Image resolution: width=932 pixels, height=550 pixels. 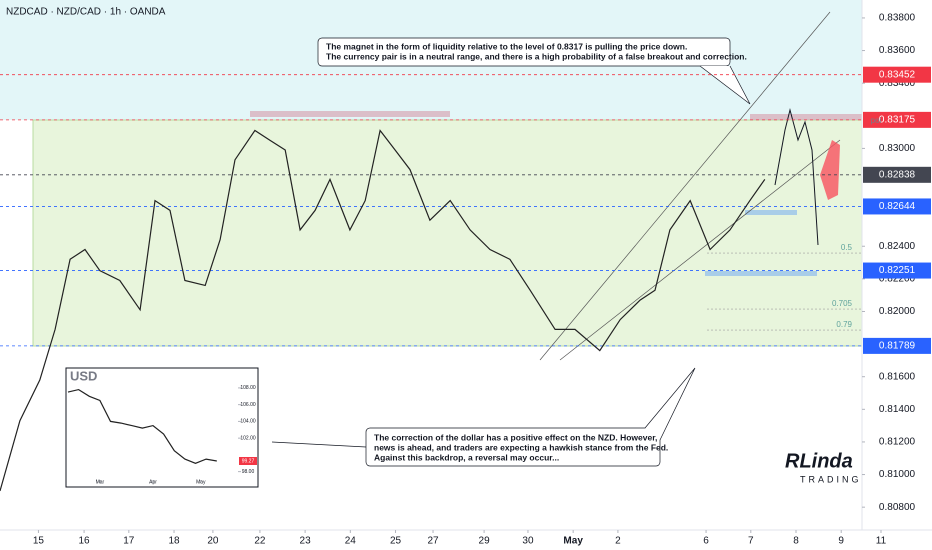 What do you see at coordinates (248, 438) in the screenshot?
I see `y-tick-label: 102.00` at bounding box center [248, 438].